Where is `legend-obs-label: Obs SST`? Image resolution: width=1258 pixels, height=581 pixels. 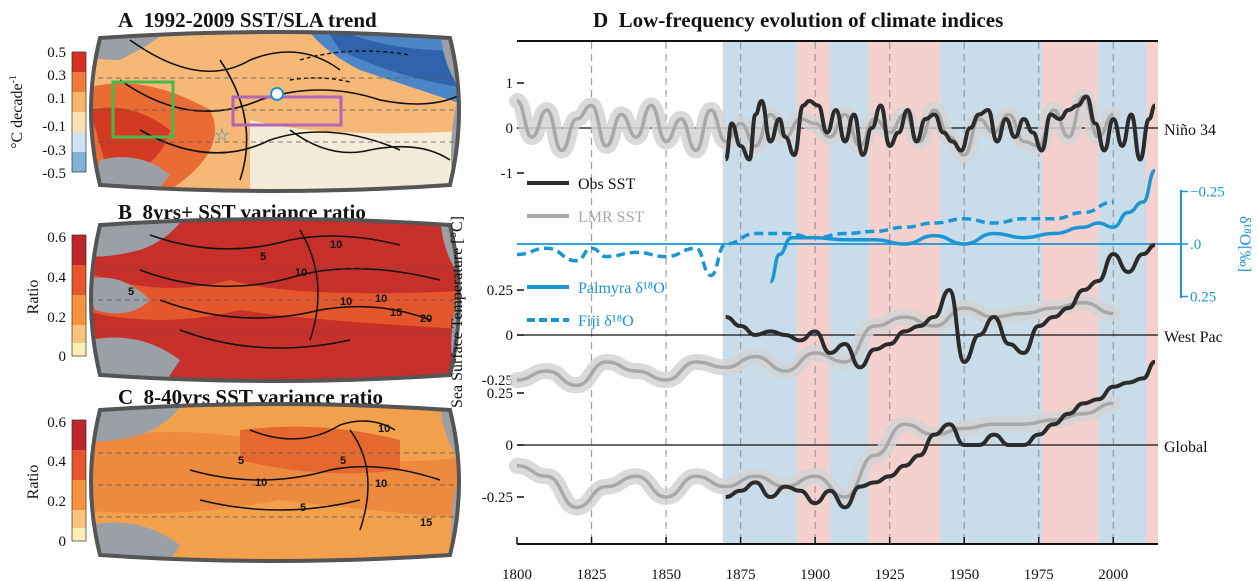
legend-obs-label: Obs SST is located at coordinates (607, 184).